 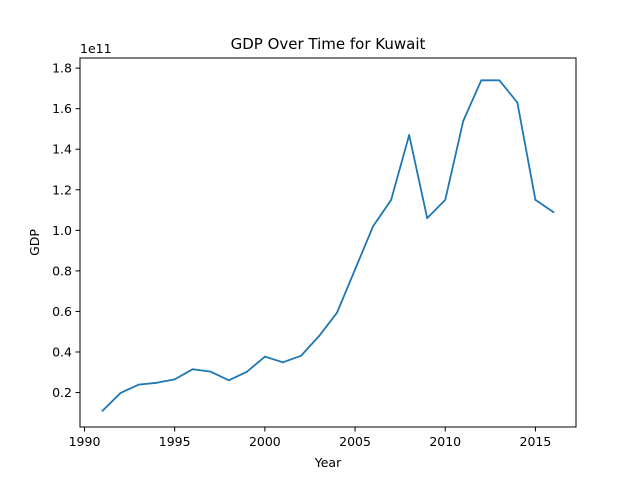 What do you see at coordinates (310, 438) in the screenshot?
I see `x-axis-ticks: 1990 1995 2000 2005 2010 2015` at bounding box center [310, 438].